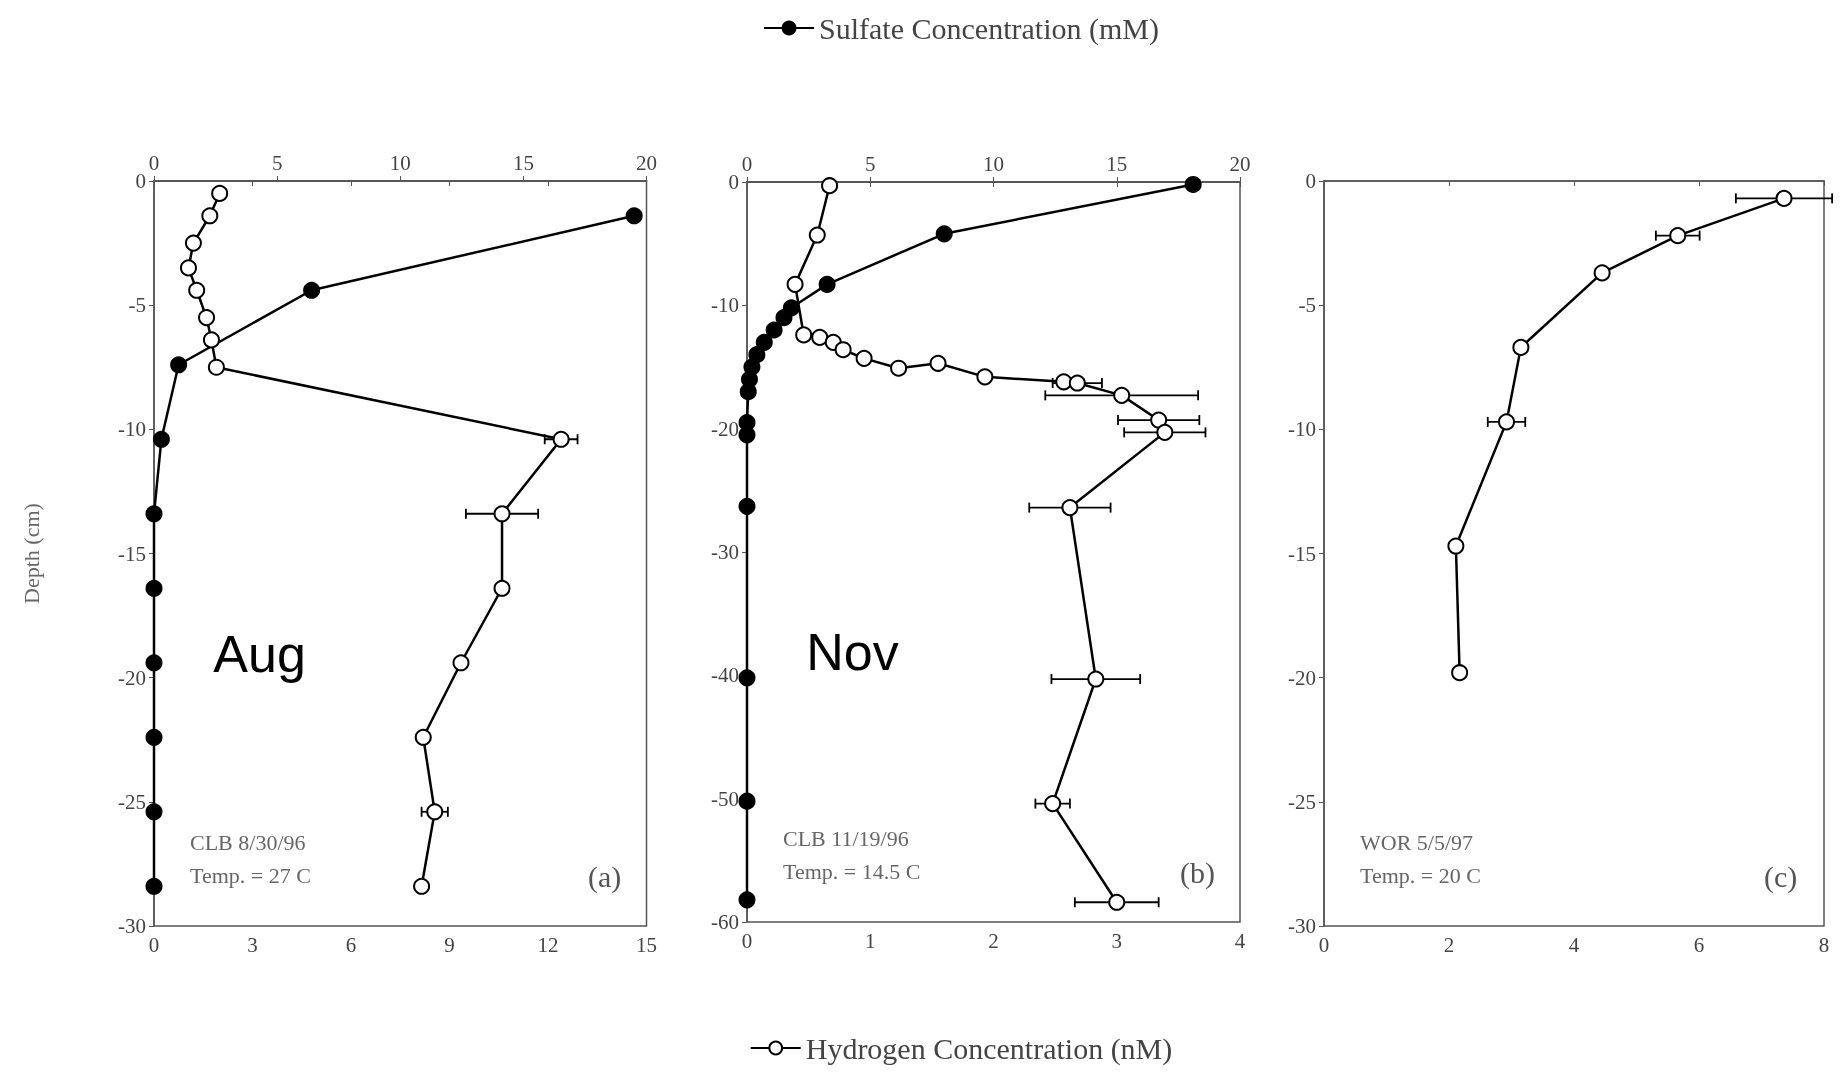 The height and width of the screenshot is (1076, 1848). I want to click on y-tick-label: -40, so click(725, 675).